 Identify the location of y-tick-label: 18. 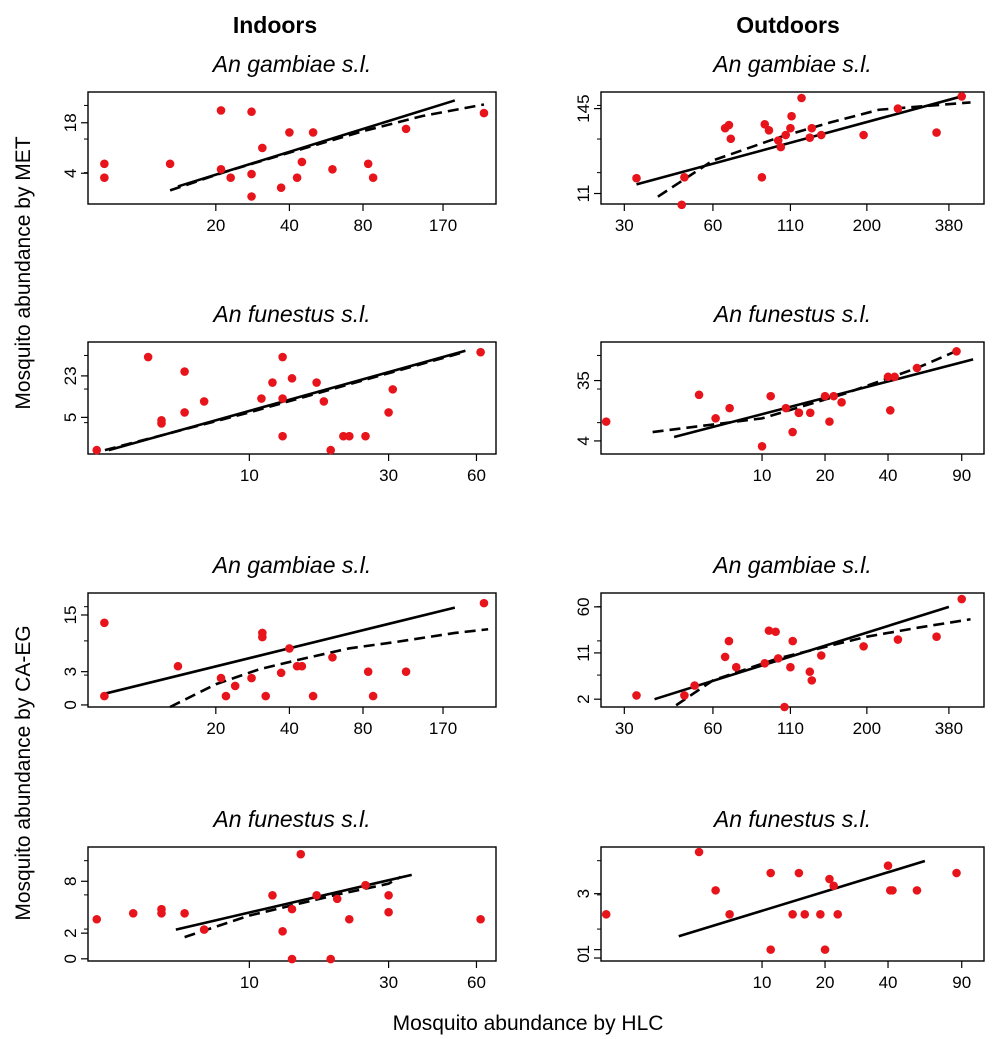
(70, 122).